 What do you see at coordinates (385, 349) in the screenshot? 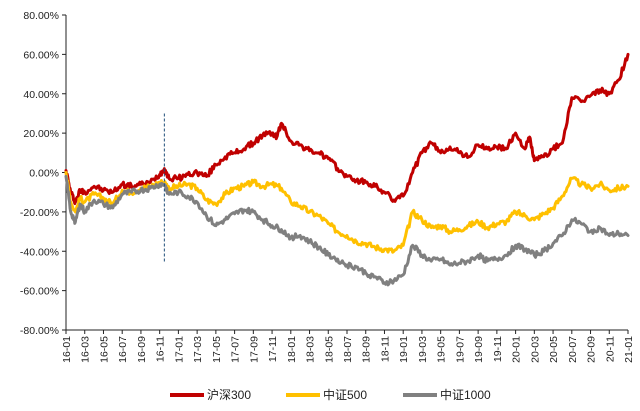
I see `x-tick-label: 18-11` at bounding box center [385, 349].